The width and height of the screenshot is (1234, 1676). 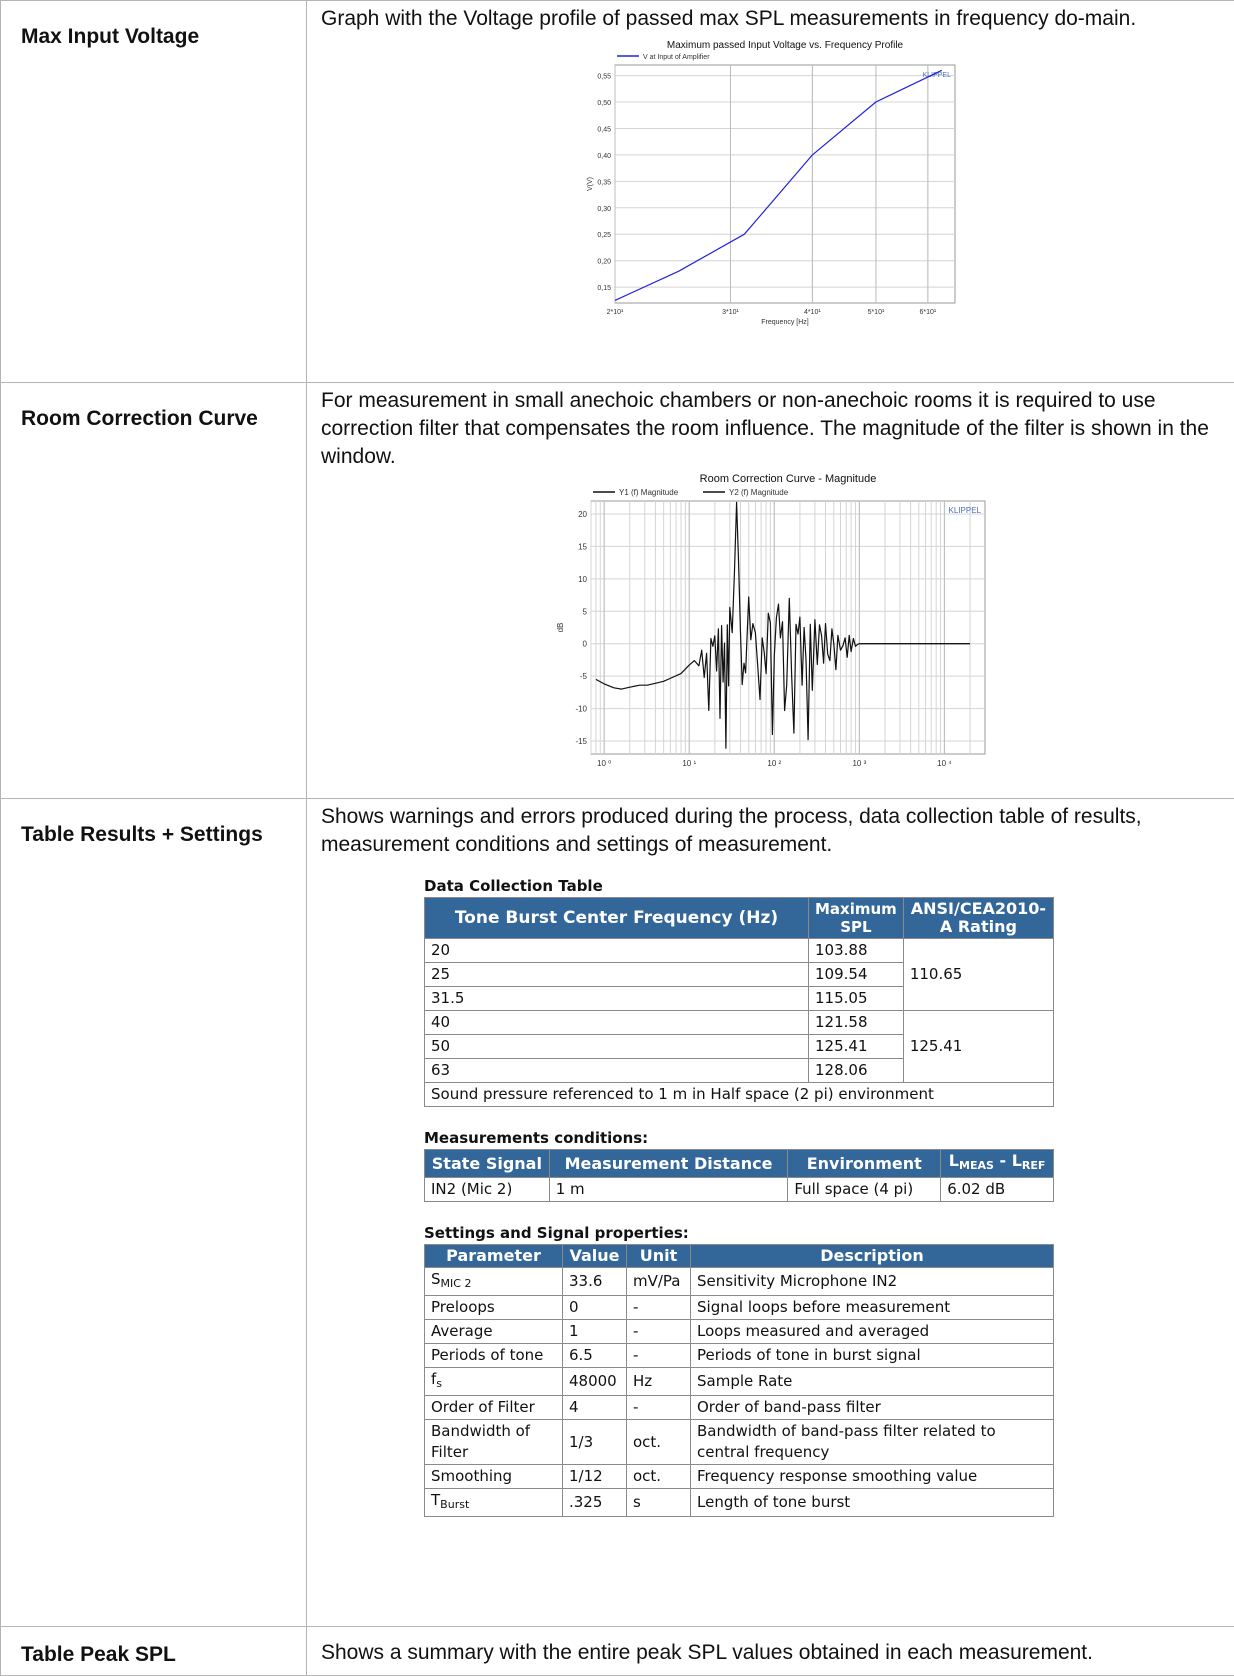 What do you see at coordinates (856, 998) in the screenshot?
I see `cell-spl: 115.05` at bounding box center [856, 998].